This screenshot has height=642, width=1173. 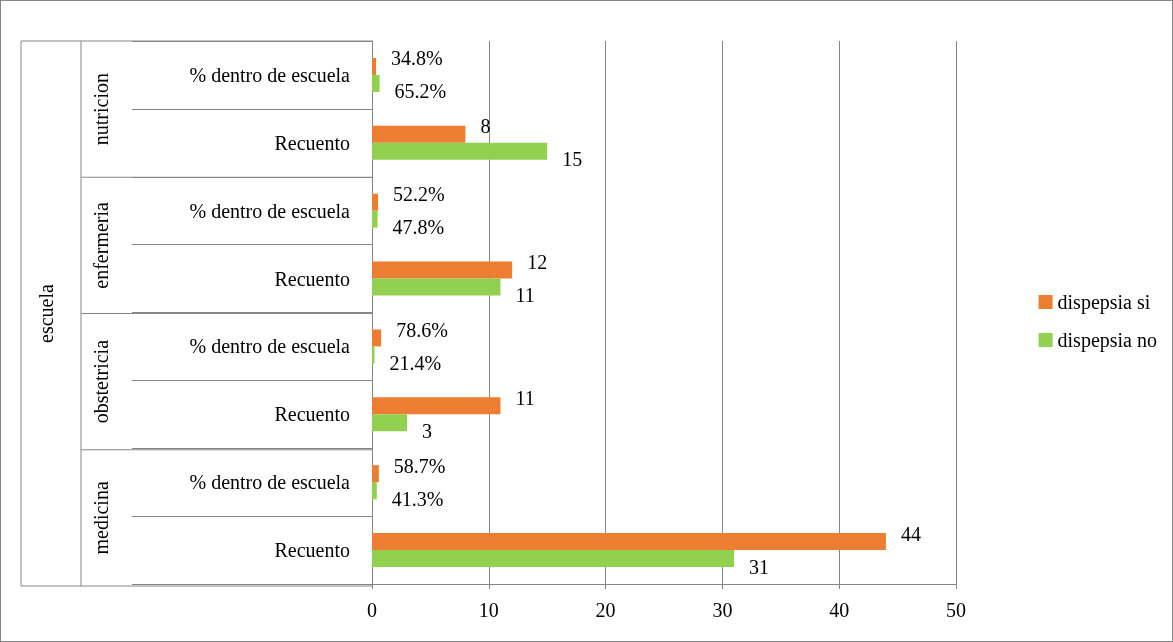 I want to click on x-tick-label: 30, so click(x=722, y=610).